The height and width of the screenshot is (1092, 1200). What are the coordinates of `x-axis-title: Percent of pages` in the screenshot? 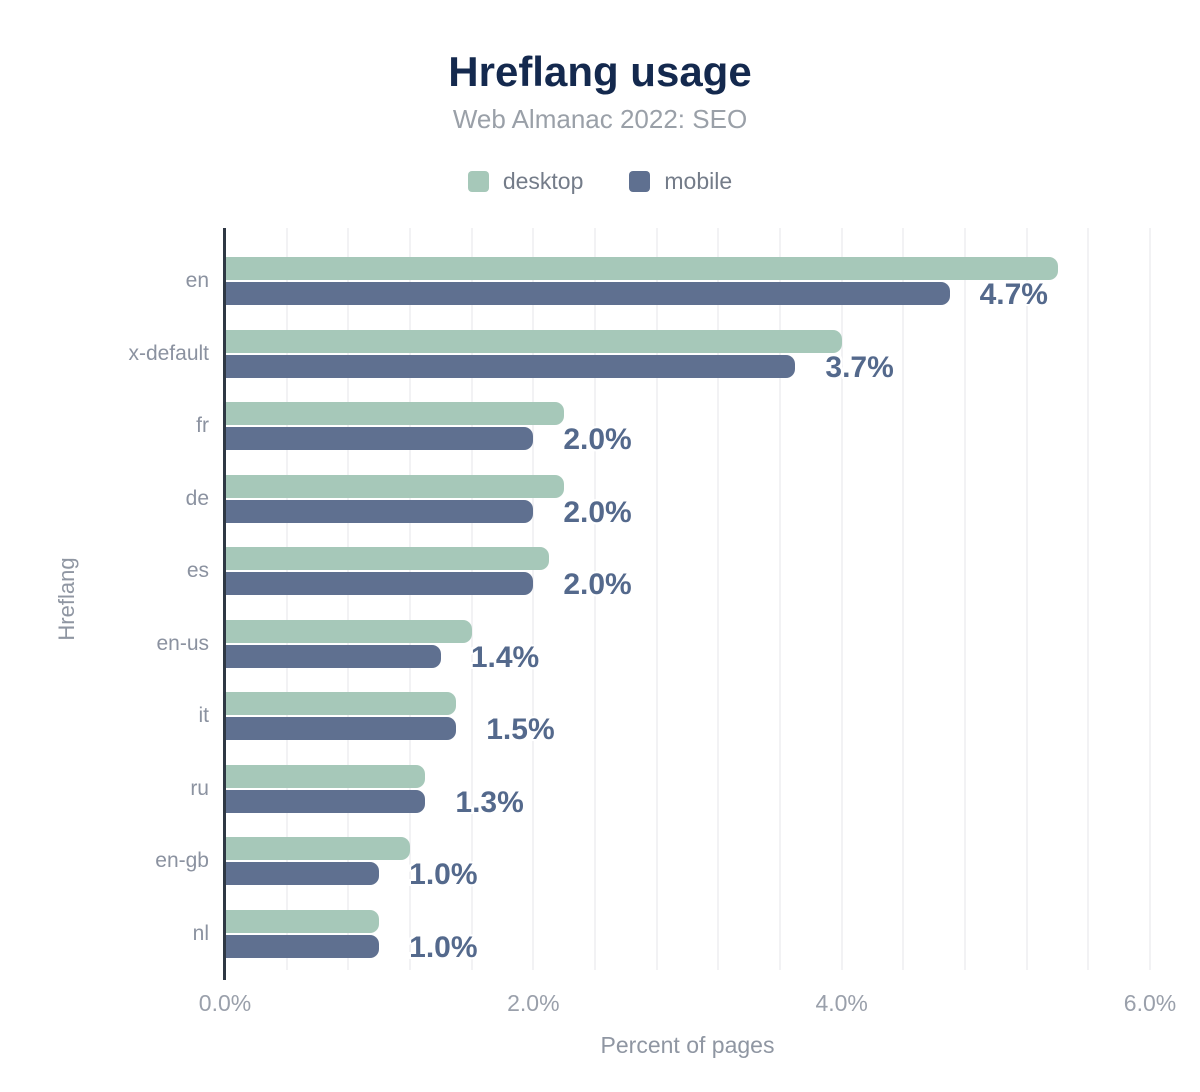 It's located at (687, 1045).